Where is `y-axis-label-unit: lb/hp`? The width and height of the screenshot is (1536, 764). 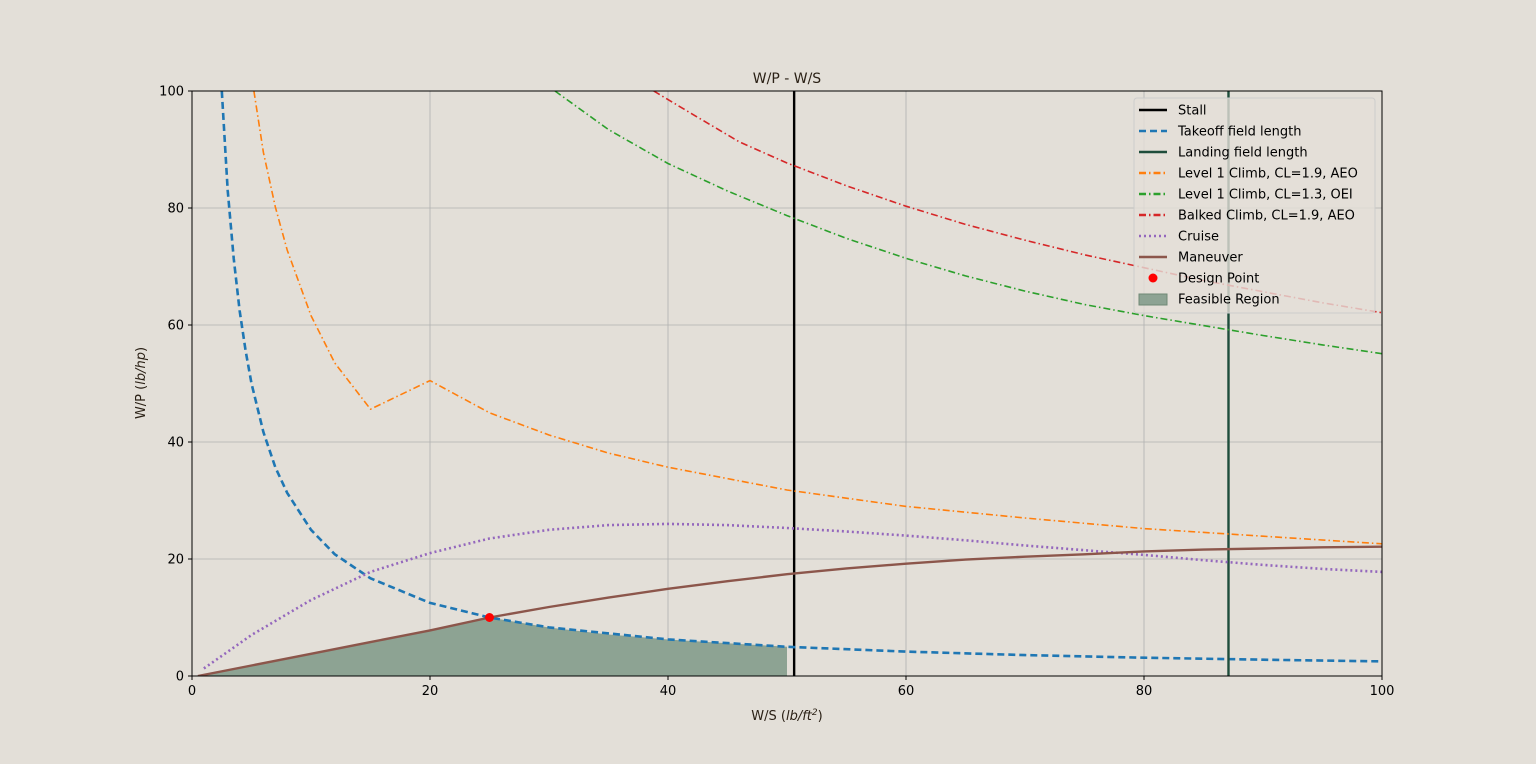
y-axis-label-unit: lb/hp is located at coordinates (141, 368).